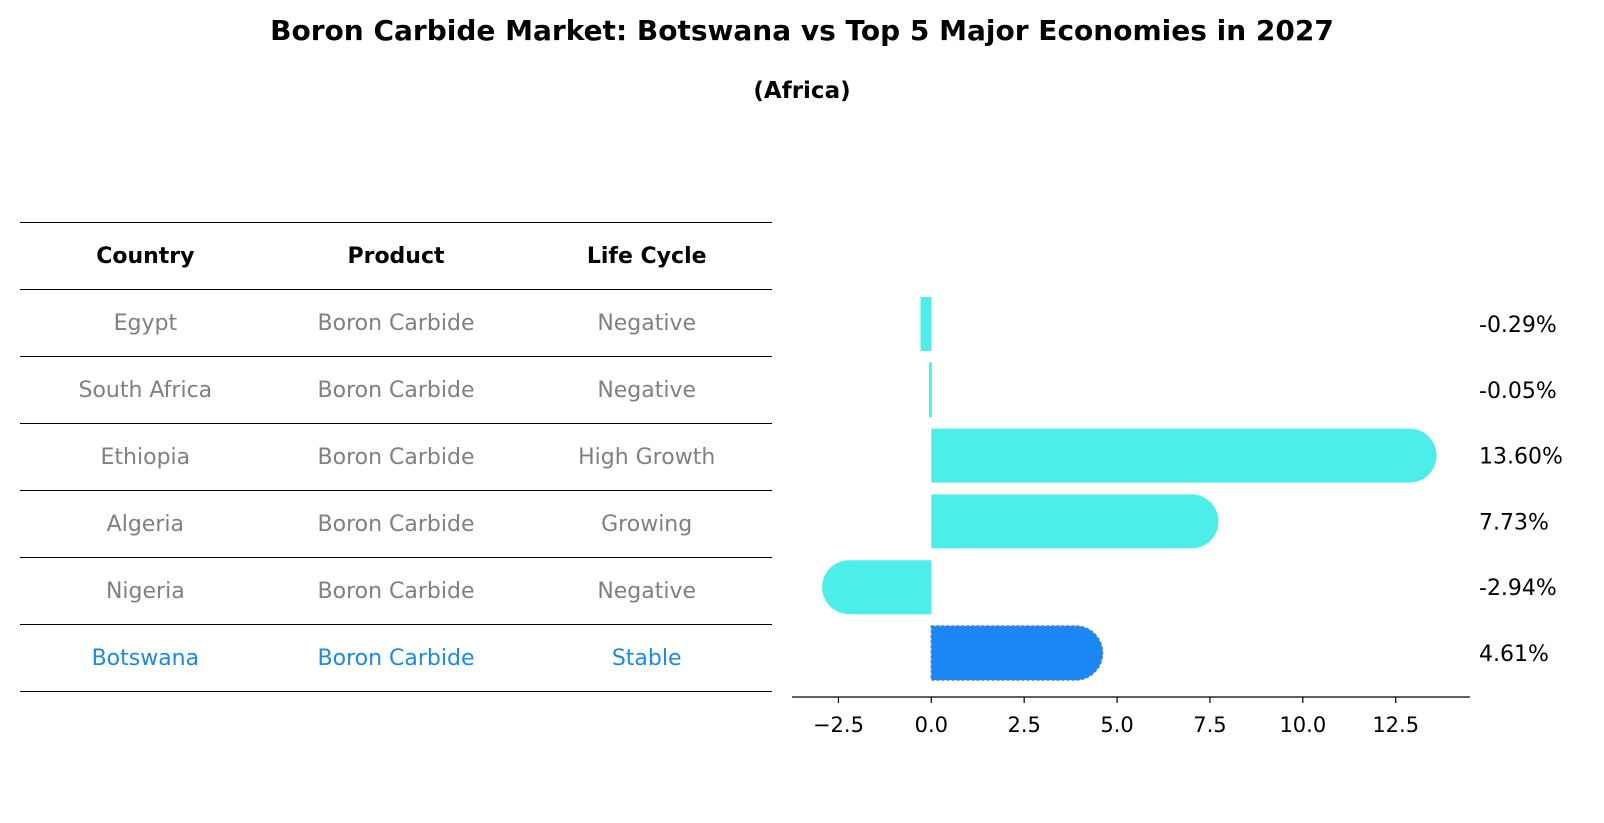  I want to click on bar-egypt, so click(926, 324).